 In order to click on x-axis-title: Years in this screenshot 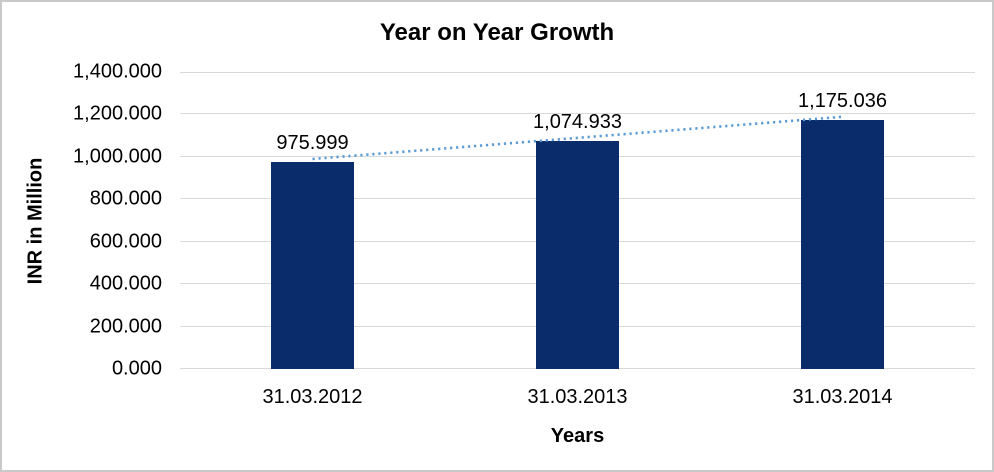, I will do `click(577, 436)`.